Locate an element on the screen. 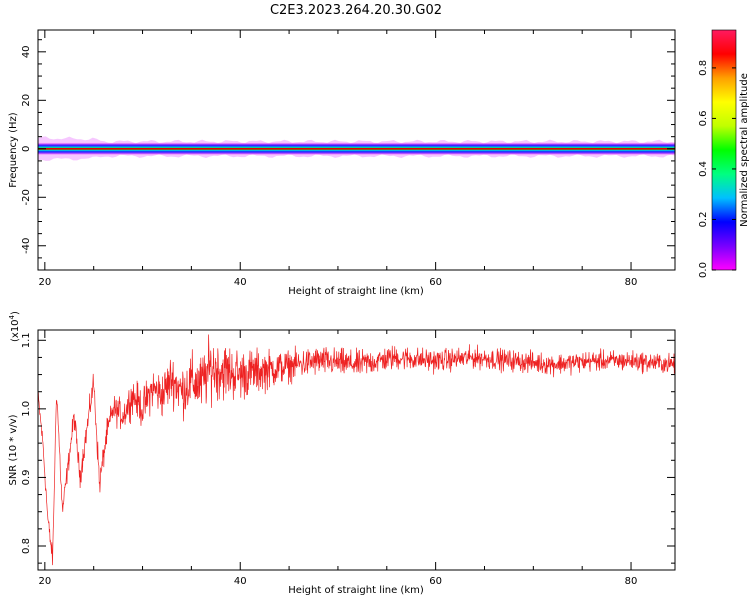  snr-xlabel: Height of straight line (km) is located at coordinates (356, 590).